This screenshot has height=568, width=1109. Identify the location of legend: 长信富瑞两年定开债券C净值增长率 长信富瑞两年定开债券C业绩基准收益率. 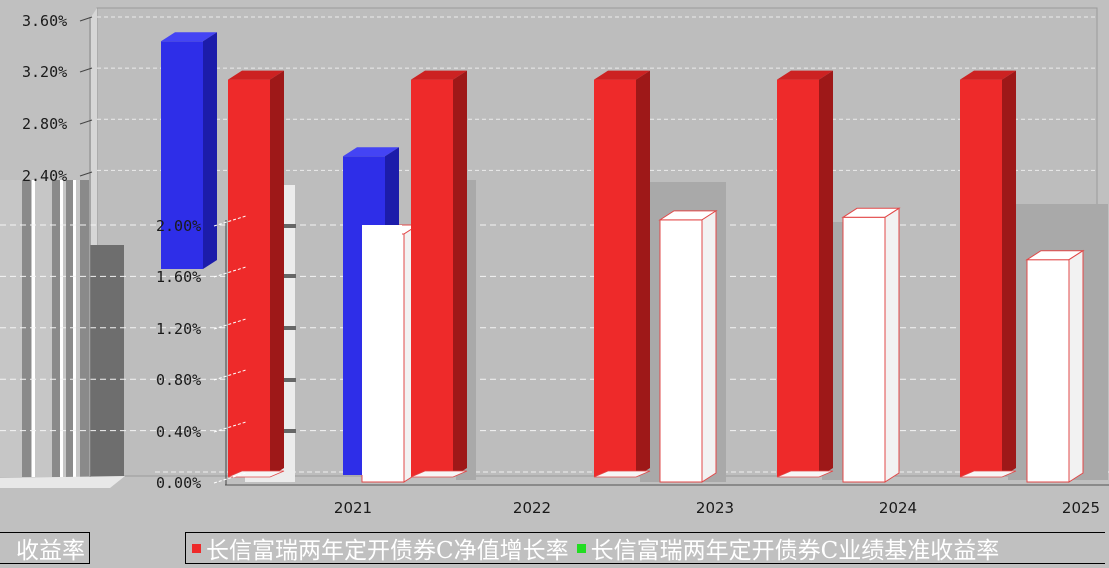
(645, 548).